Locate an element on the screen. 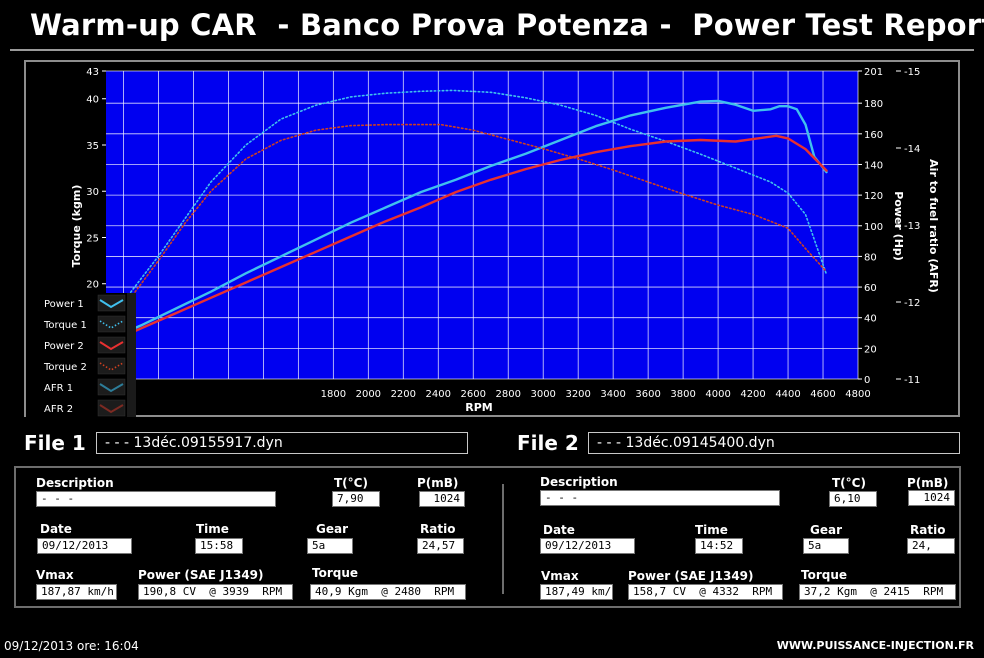  file2-pressure-field: 1024 is located at coordinates (931, 498).